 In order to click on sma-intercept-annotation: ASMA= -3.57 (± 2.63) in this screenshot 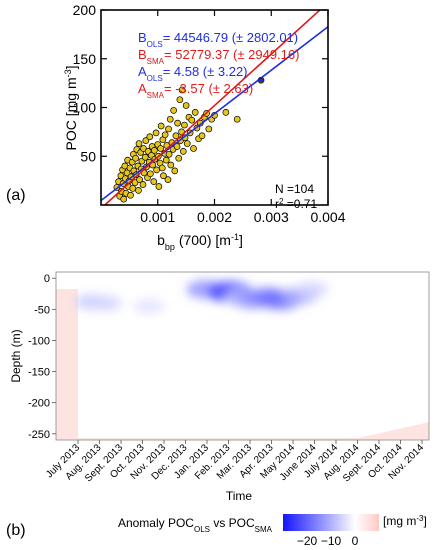, I will do `click(195, 90)`.